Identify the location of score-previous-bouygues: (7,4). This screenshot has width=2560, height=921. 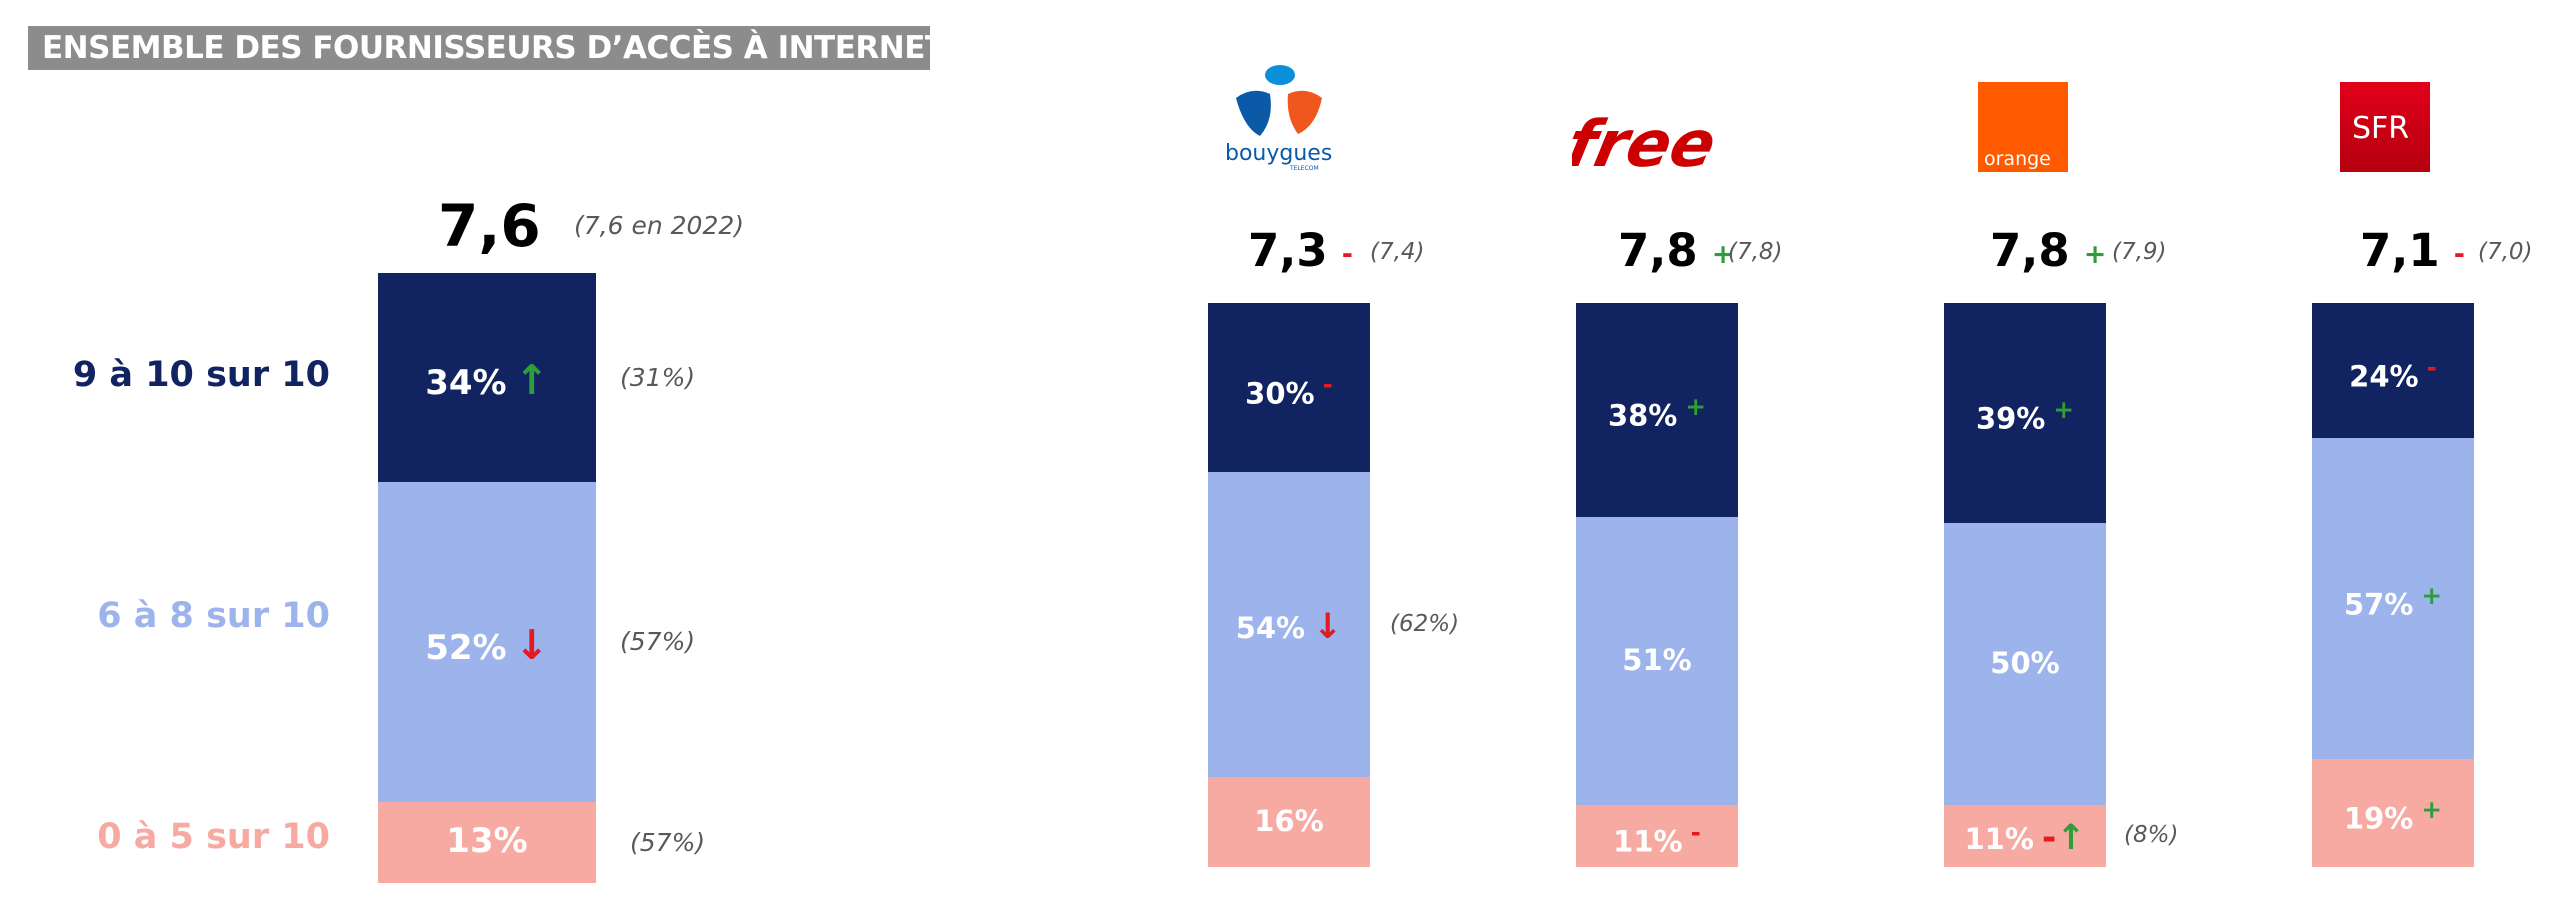
(1397, 252).